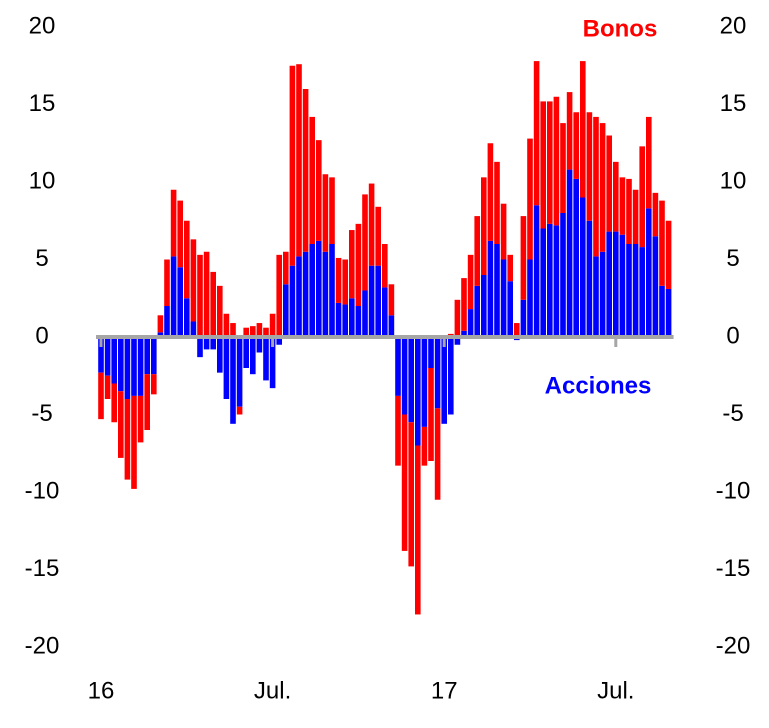 Image resolution: width=769 pixels, height=728 pixels. What do you see at coordinates (732, 258) in the screenshot?
I see `y2-tick-label: 5` at bounding box center [732, 258].